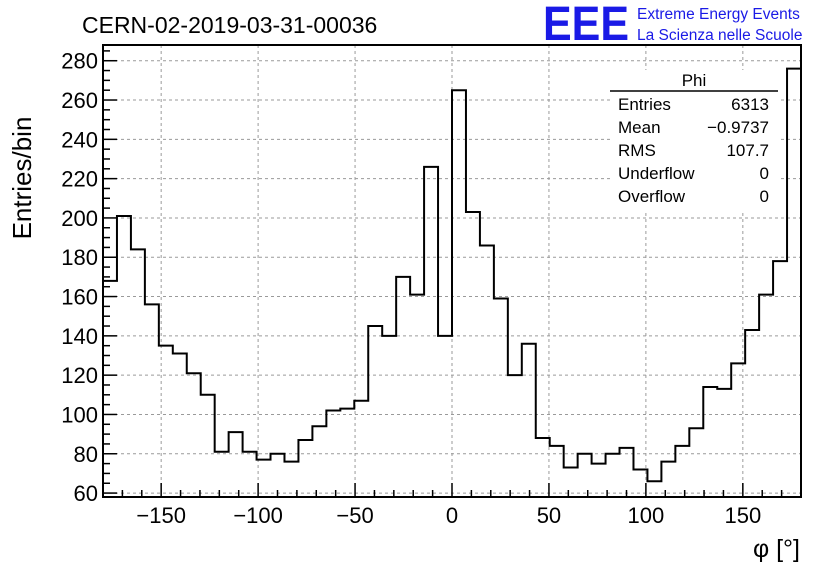 Image resolution: width=836 pixels, height=572 pixels. I want to click on y-tick-label: 80, so click(86, 454).